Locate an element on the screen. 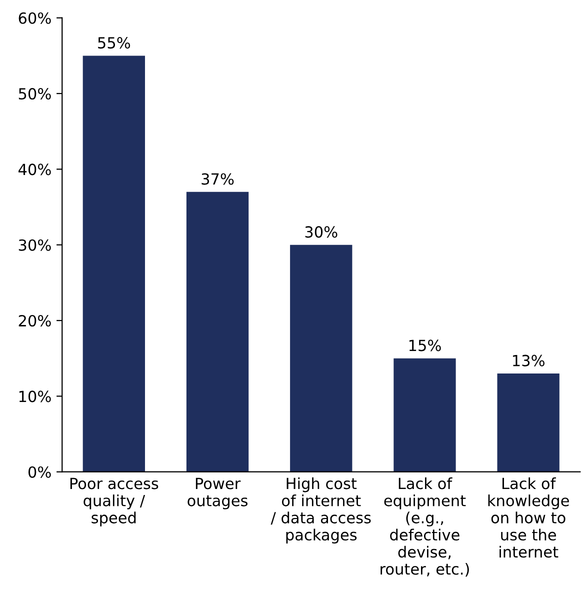 Image resolution: width=586 pixels, height=616 pixels. y-tick-label: 10% is located at coordinates (35, 396).